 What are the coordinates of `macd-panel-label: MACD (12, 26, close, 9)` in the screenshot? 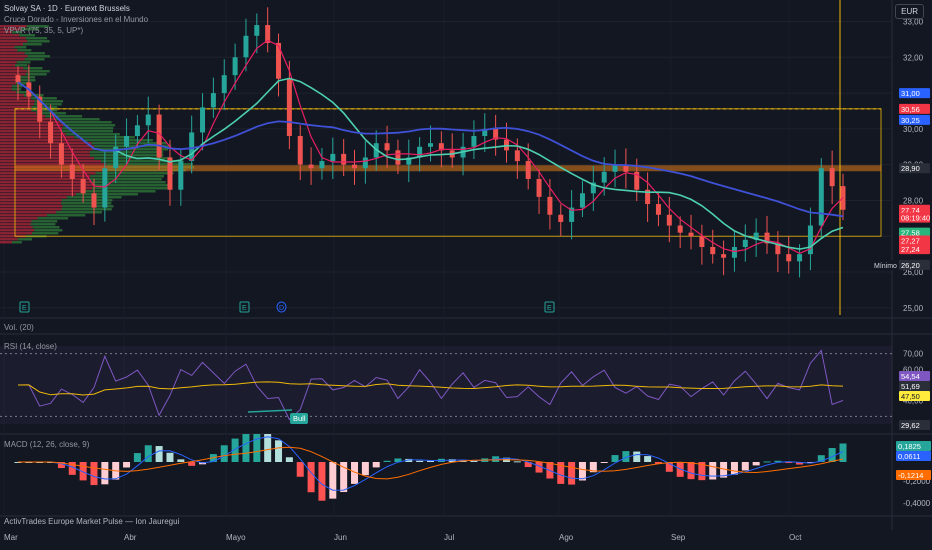 It's located at (47, 444).